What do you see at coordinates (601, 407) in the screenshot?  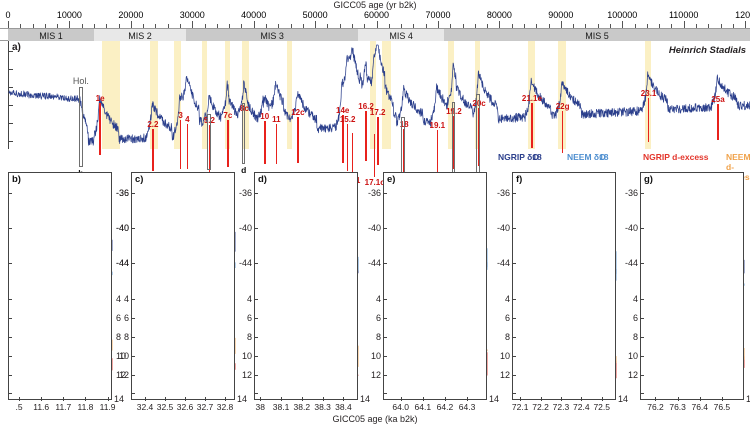 I see `subpanel-xtick-label: 72.5` at bounding box center [601, 407].